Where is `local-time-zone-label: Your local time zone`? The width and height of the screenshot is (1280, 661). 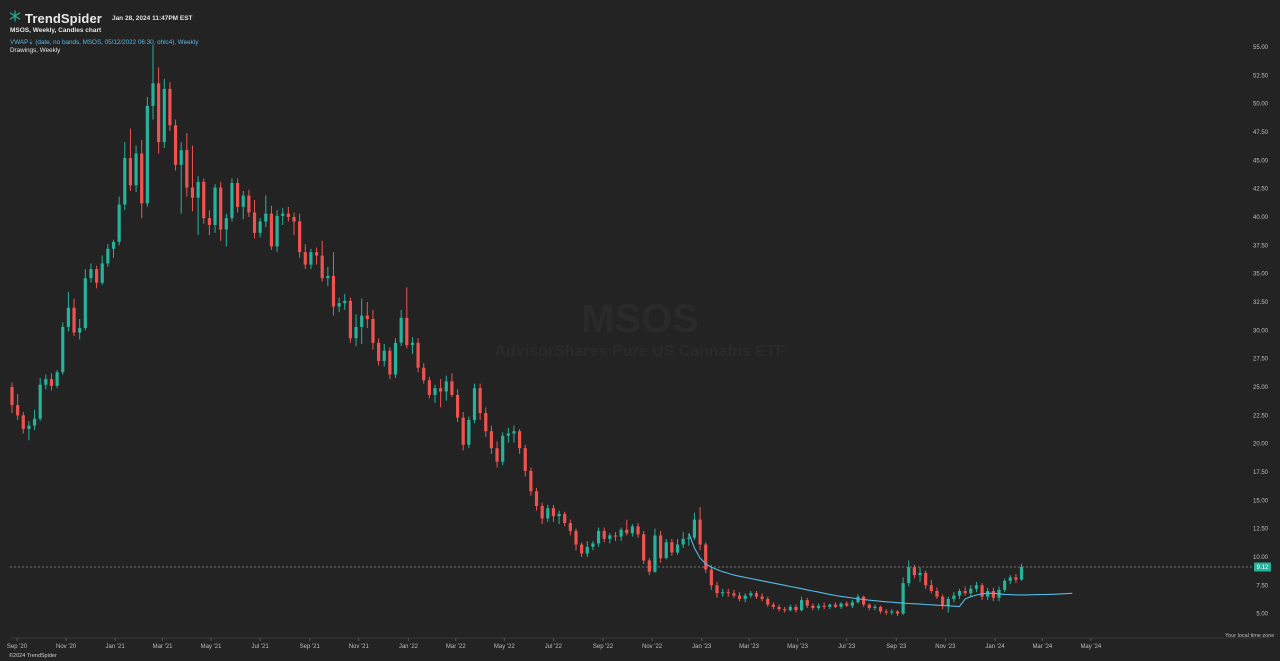
local-time-zone-label: Your local time zone is located at coordinates (1250, 636).